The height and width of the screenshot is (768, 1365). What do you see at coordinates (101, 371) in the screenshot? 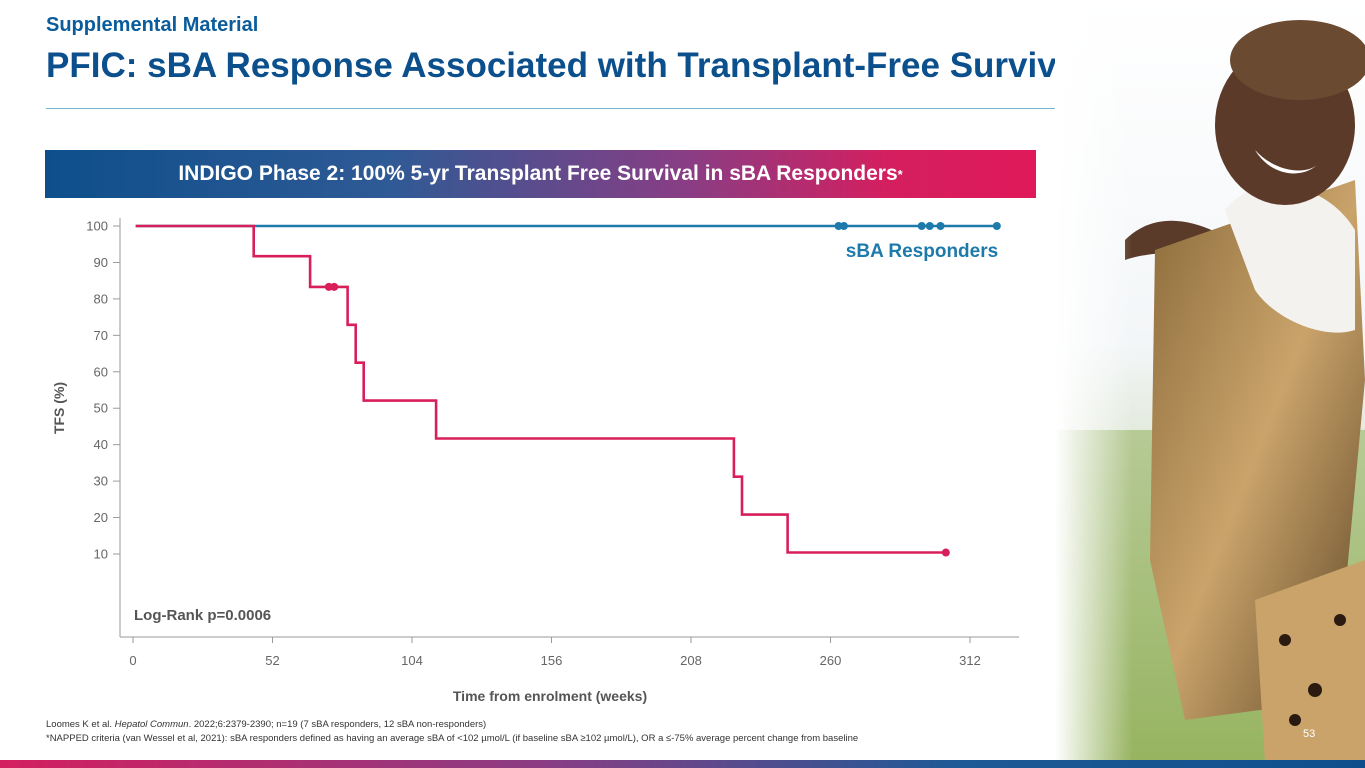
I see `y-tick-label: 60` at bounding box center [101, 371].